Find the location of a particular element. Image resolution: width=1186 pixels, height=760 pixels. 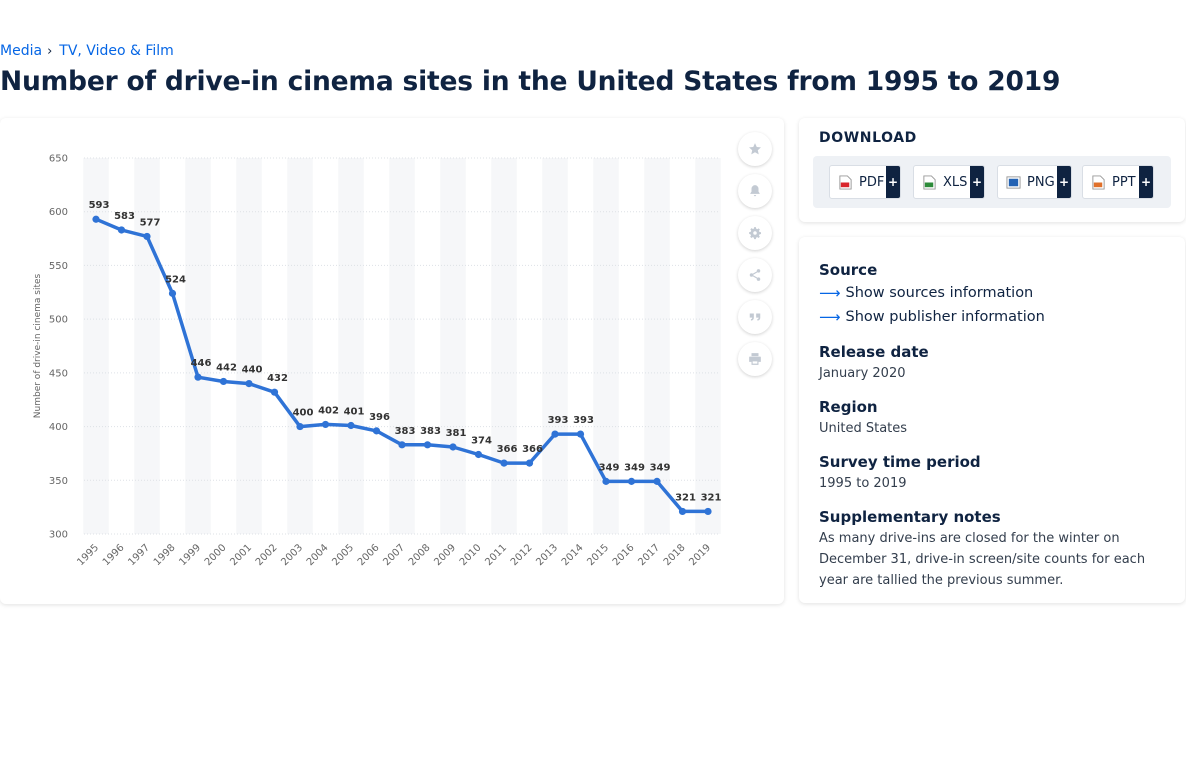

chart-toolbar is located at coordinates (755, 258).